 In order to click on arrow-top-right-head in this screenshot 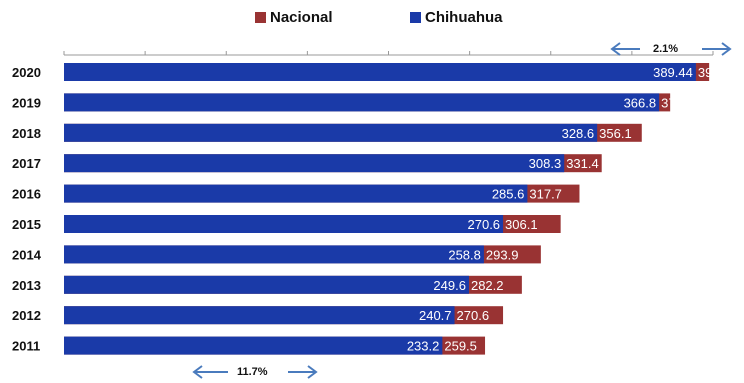, I will do `click(726, 49)`.